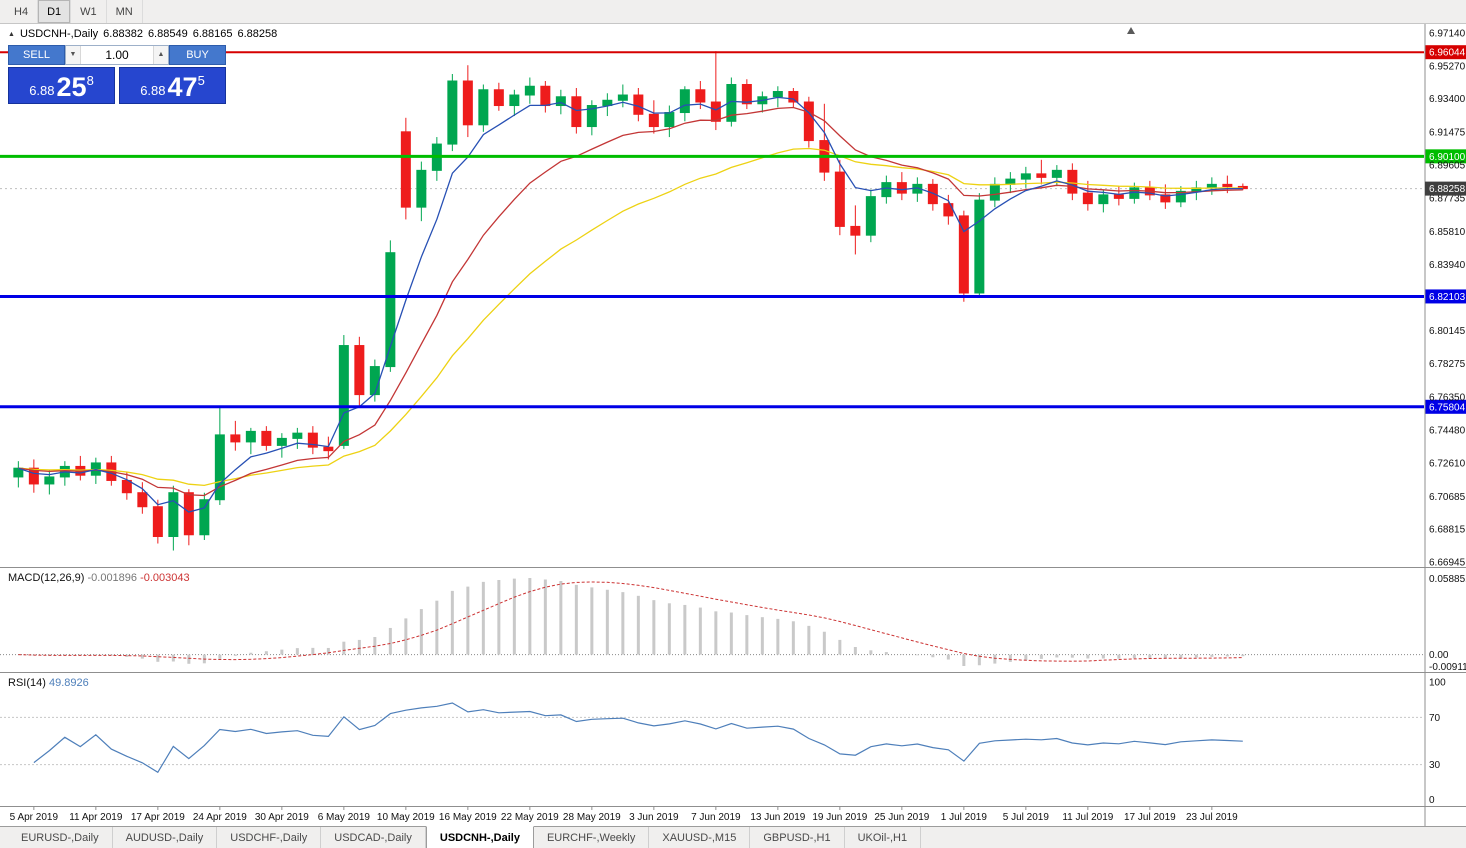 The height and width of the screenshot is (848, 1466). What do you see at coordinates (1447, 497) in the screenshot?
I see `price-scale-label: 6.70685` at bounding box center [1447, 497].